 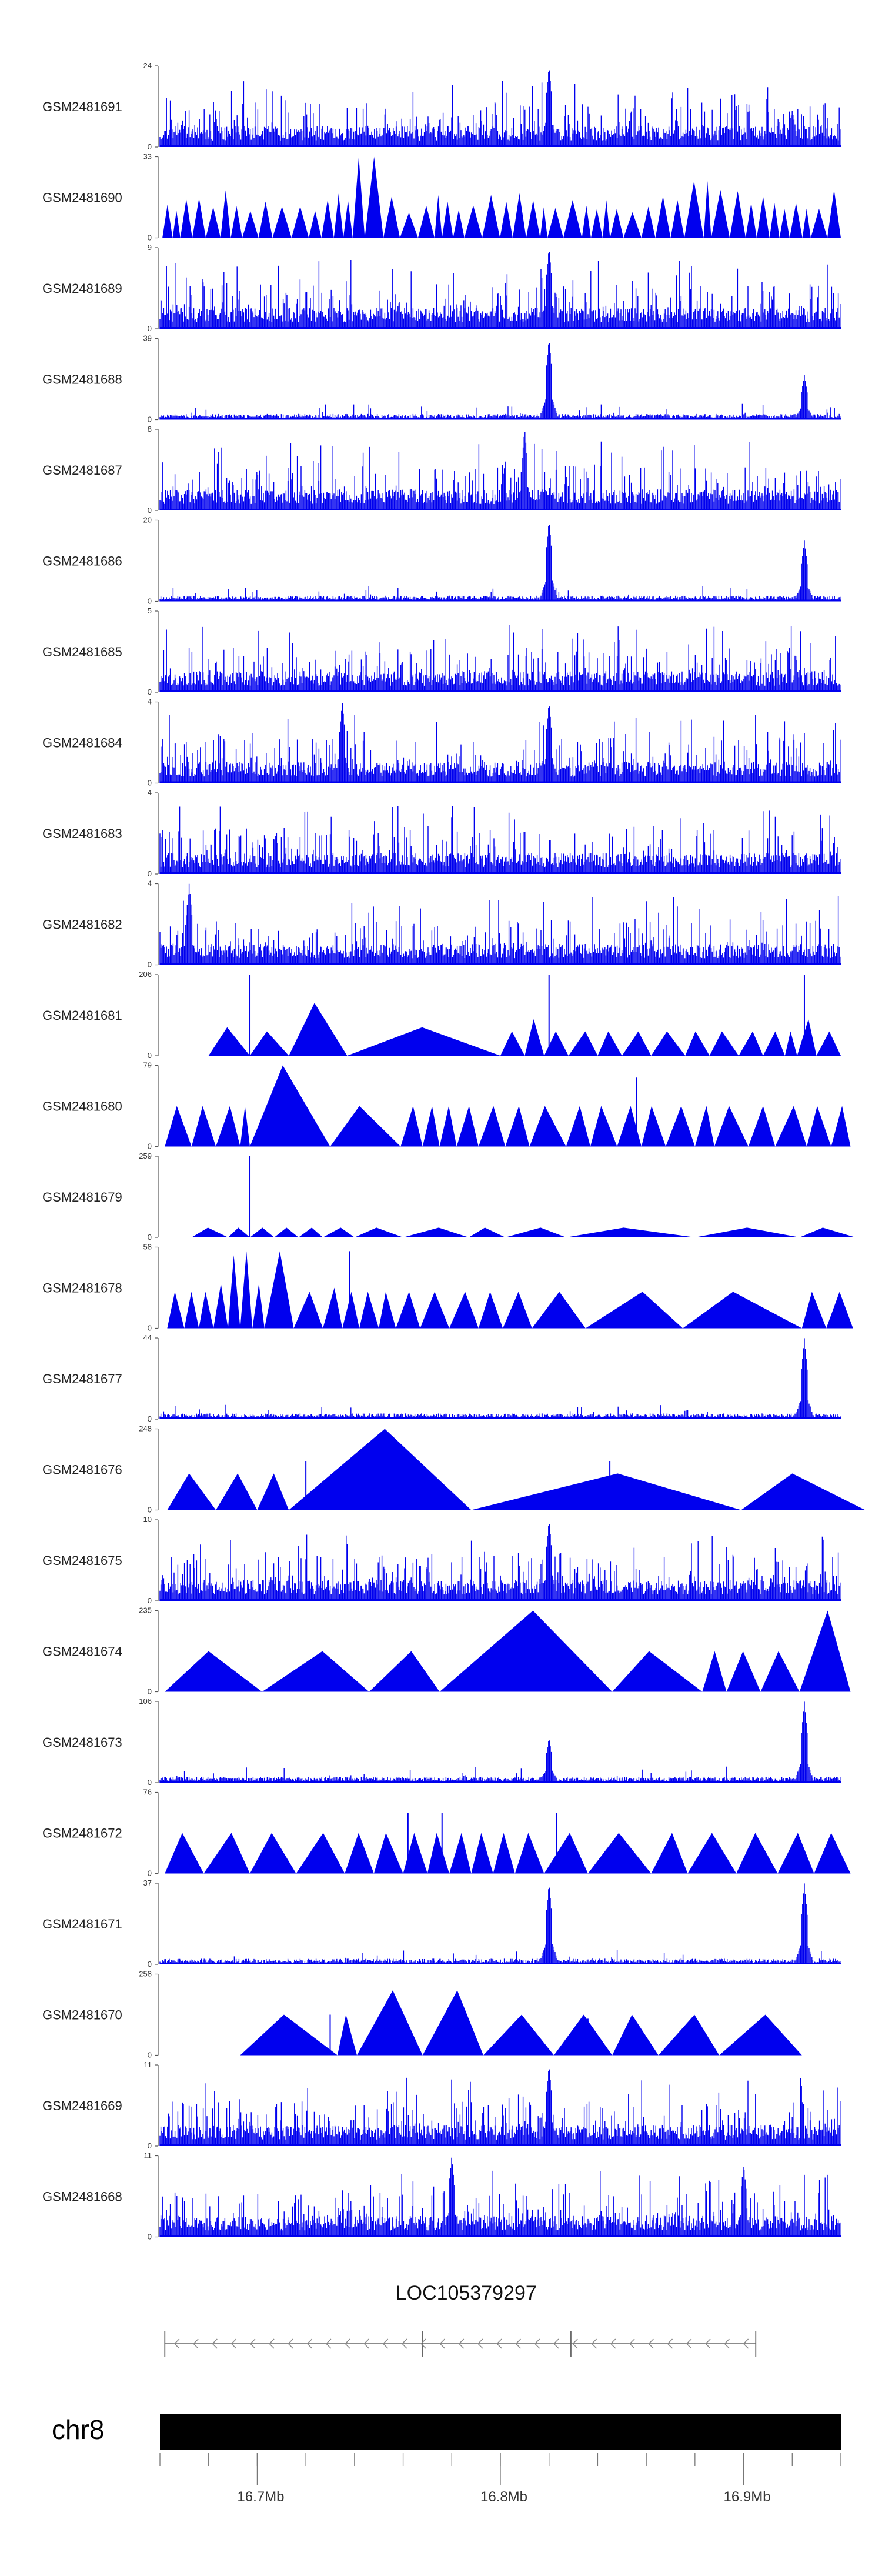 I want to click on y-axis-max-label: 20, so click(x=147, y=520).